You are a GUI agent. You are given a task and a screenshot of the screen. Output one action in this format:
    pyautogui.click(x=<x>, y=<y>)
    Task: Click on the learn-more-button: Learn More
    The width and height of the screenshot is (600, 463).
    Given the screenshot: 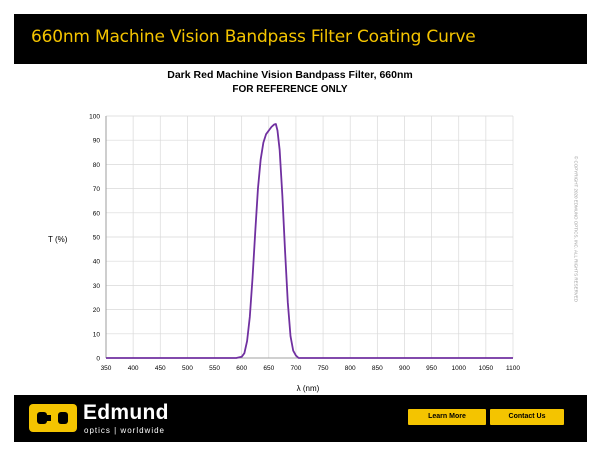 What is the action you would take?
    pyautogui.click(x=447, y=417)
    